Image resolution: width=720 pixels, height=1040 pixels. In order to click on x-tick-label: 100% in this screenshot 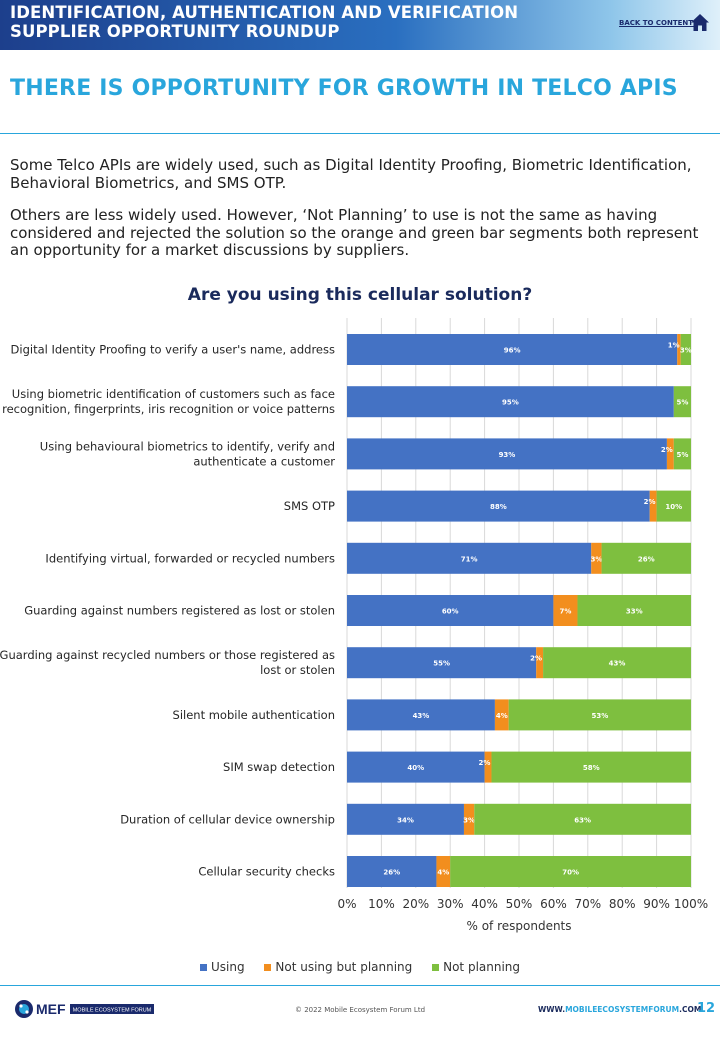, I will do `click(691, 904)`.